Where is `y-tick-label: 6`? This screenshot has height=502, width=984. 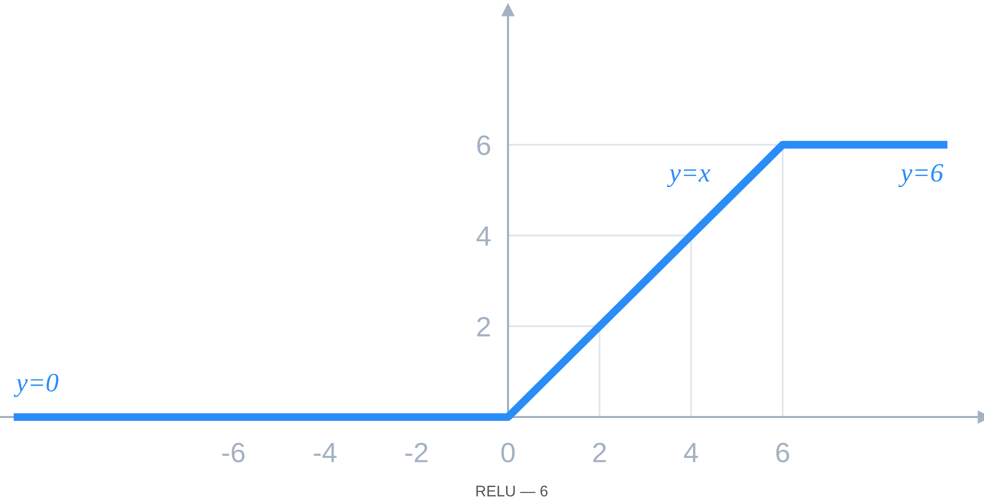 y-tick-label: 6 is located at coordinates (483, 145).